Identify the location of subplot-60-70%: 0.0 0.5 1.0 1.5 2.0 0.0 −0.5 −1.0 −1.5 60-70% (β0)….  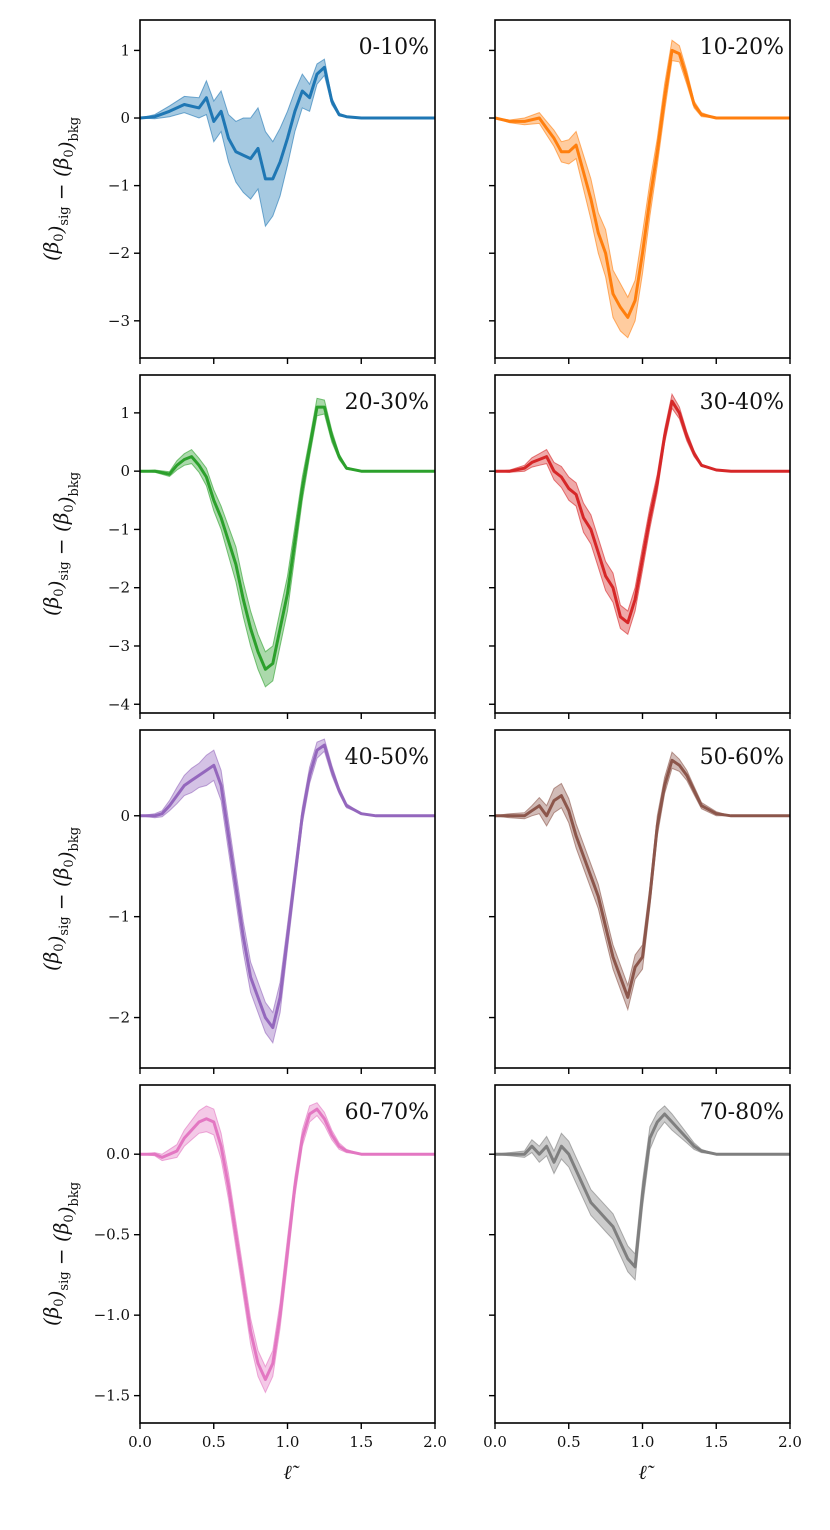
(243, 1284).